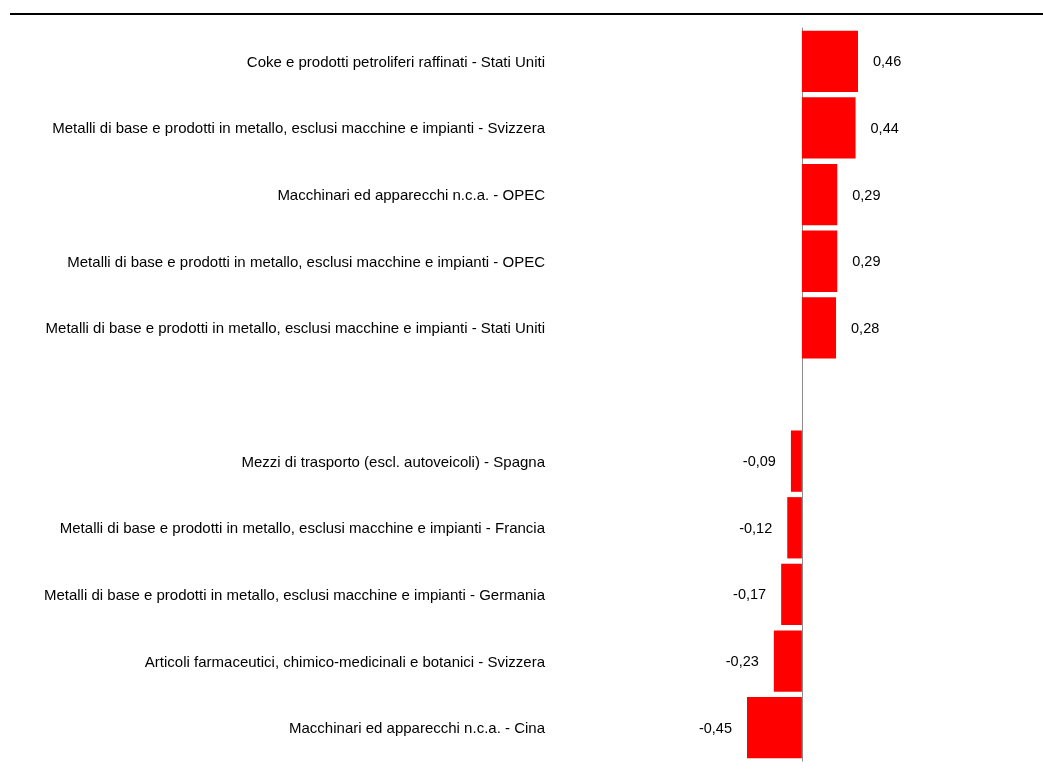  What do you see at coordinates (306, 261) in the screenshot?
I see `y-tick-label: Metalli di base e prodotti in metallo, esclusi macchine e impianti - OPEC` at bounding box center [306, 261].